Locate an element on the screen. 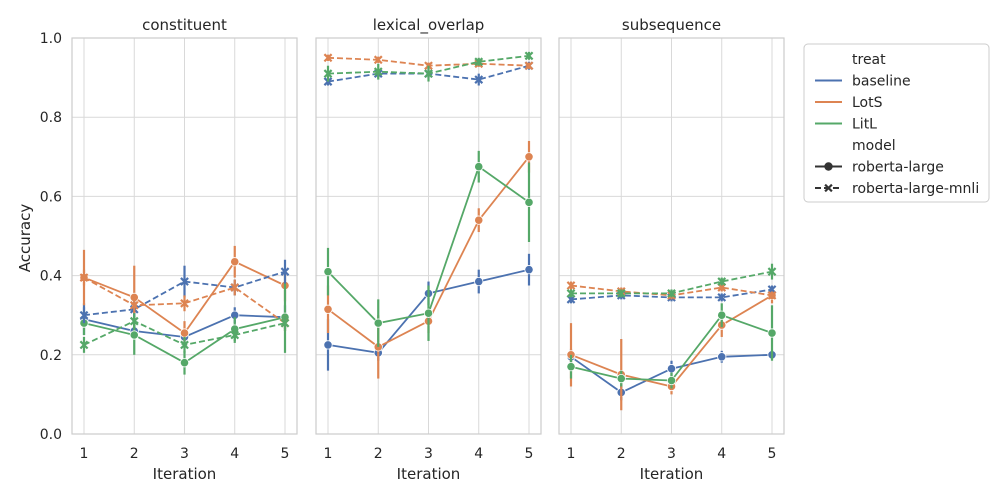 Image resolution: width=1000 pixels, height=500 pixels. legend-title-model: model is located at coordinates (874, 146).